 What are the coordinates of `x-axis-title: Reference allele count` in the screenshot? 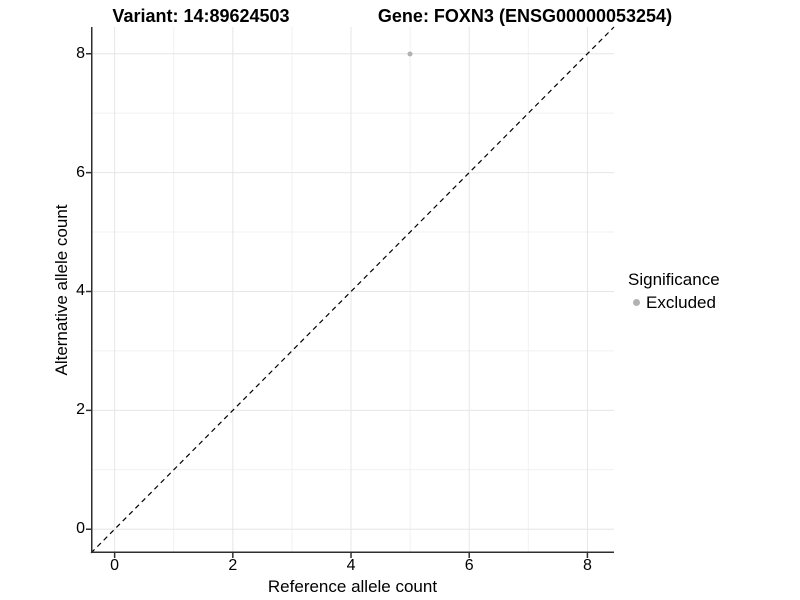 It's located at (352, 586).